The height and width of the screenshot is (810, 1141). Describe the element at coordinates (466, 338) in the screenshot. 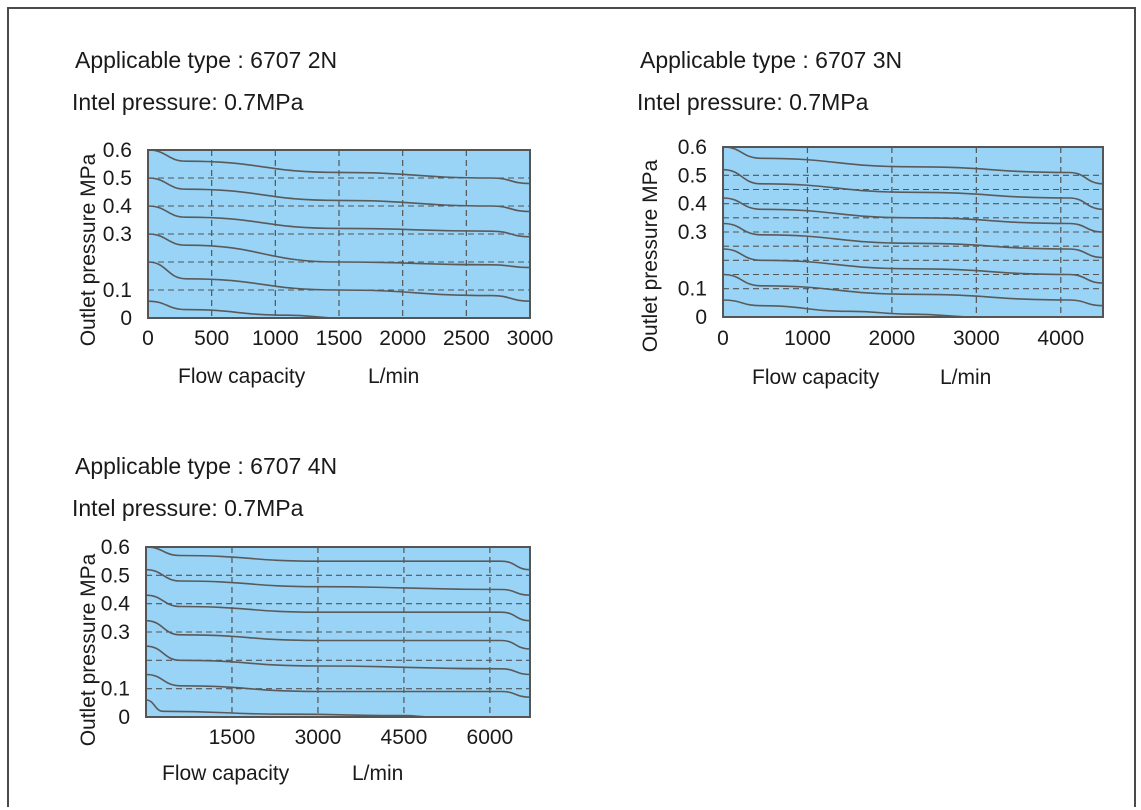

I see `x-tick-label: 2500` at that location.